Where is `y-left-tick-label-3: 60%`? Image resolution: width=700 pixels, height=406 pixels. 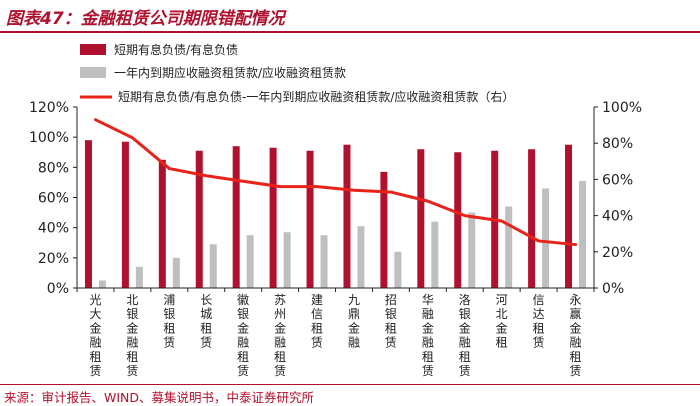 y-left-tick-label-3: 60% is located at coordinates (53, 199).